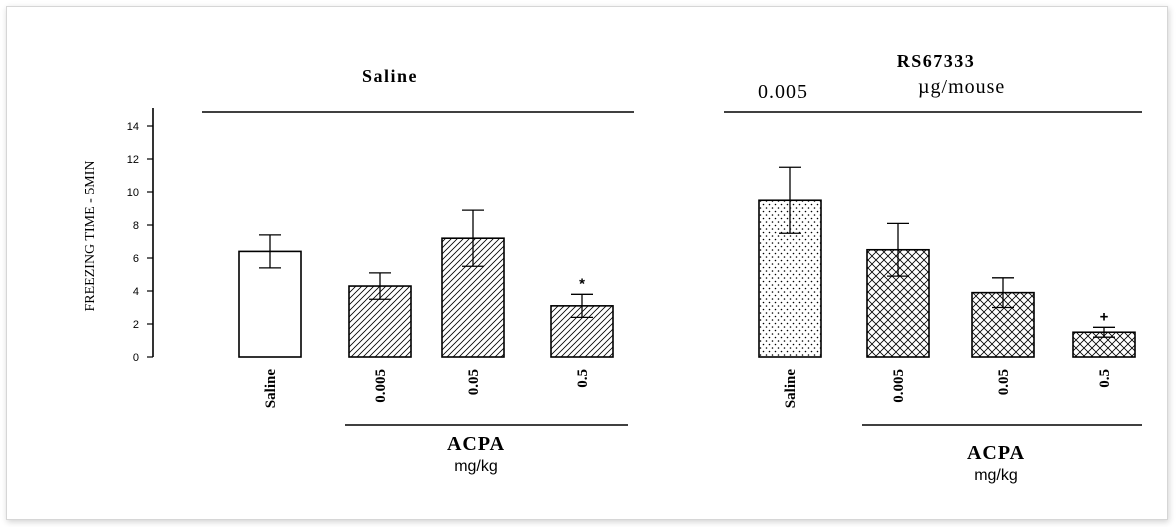 This screenshot has width=1176, height=527. What do you see at coordinates (136, 292) in the screenshot?
I see `y-tick-label: 4` at bounding box center [136, 292].